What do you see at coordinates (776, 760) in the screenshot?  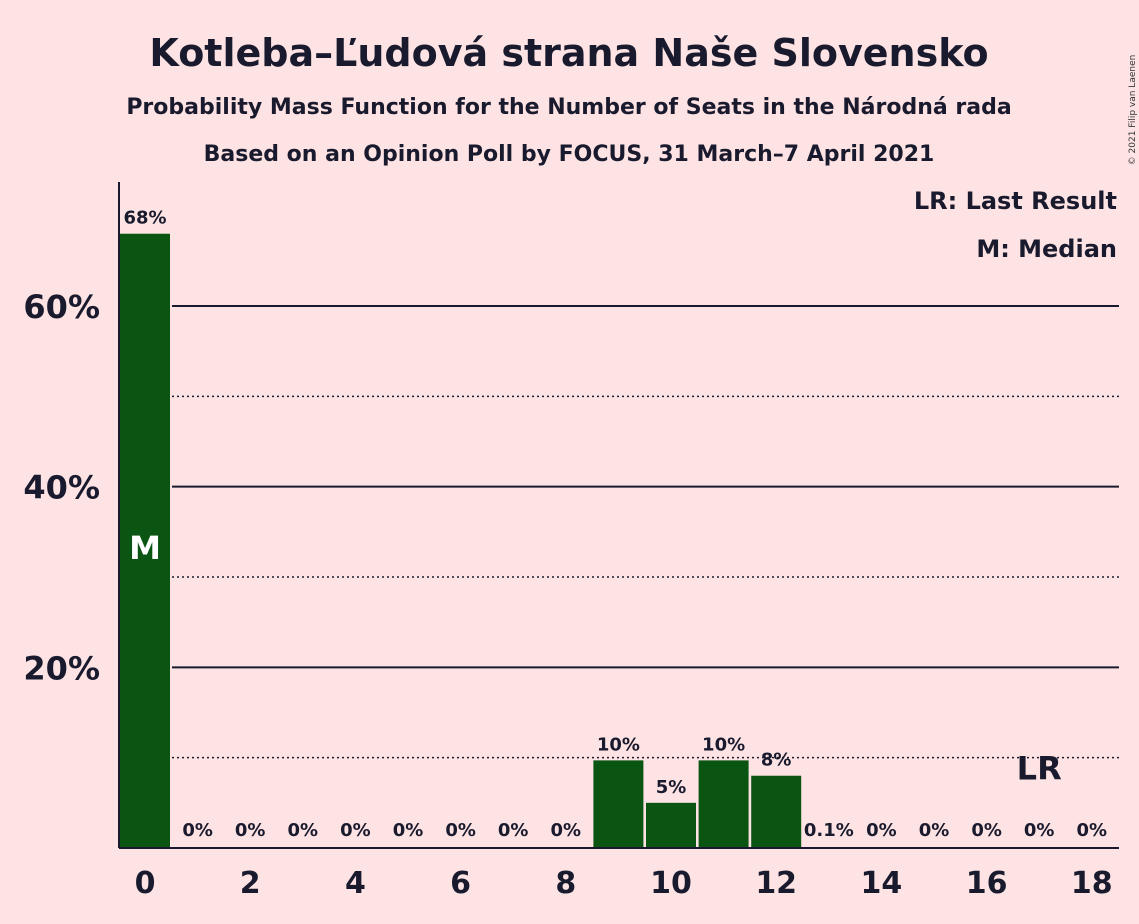 I see `bar-value-label: 8%` at bounding box center [776, 760].